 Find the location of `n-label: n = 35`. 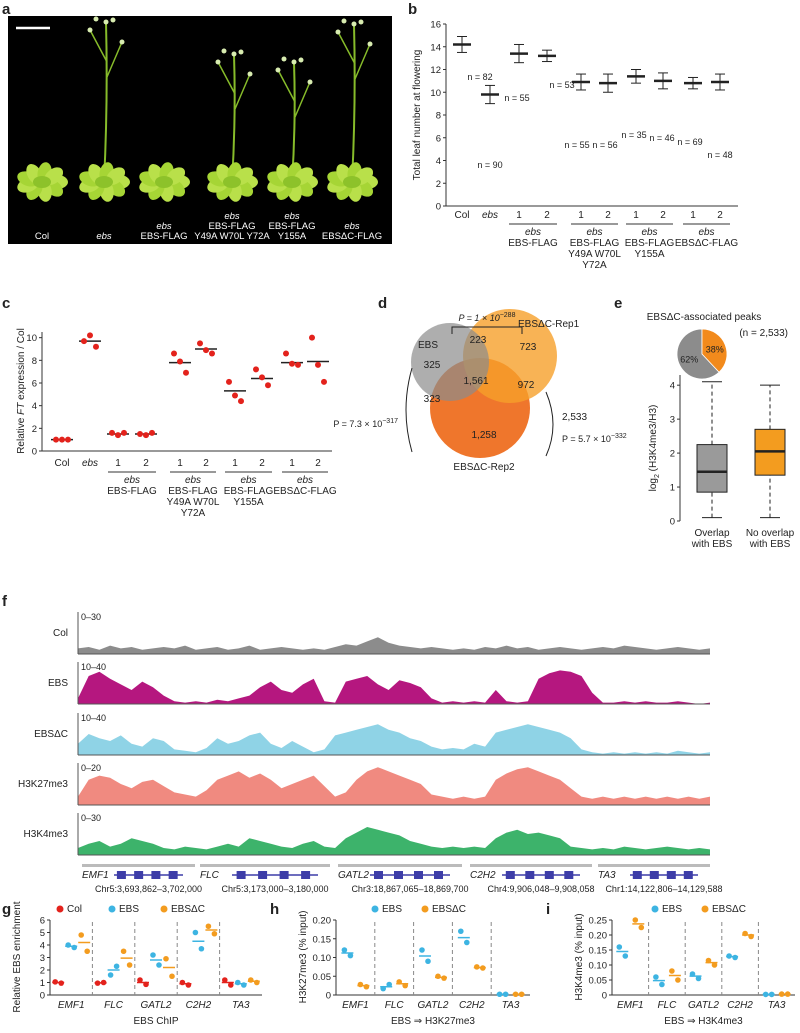

n-label: n = 35 is located at coordinates (633, 135).